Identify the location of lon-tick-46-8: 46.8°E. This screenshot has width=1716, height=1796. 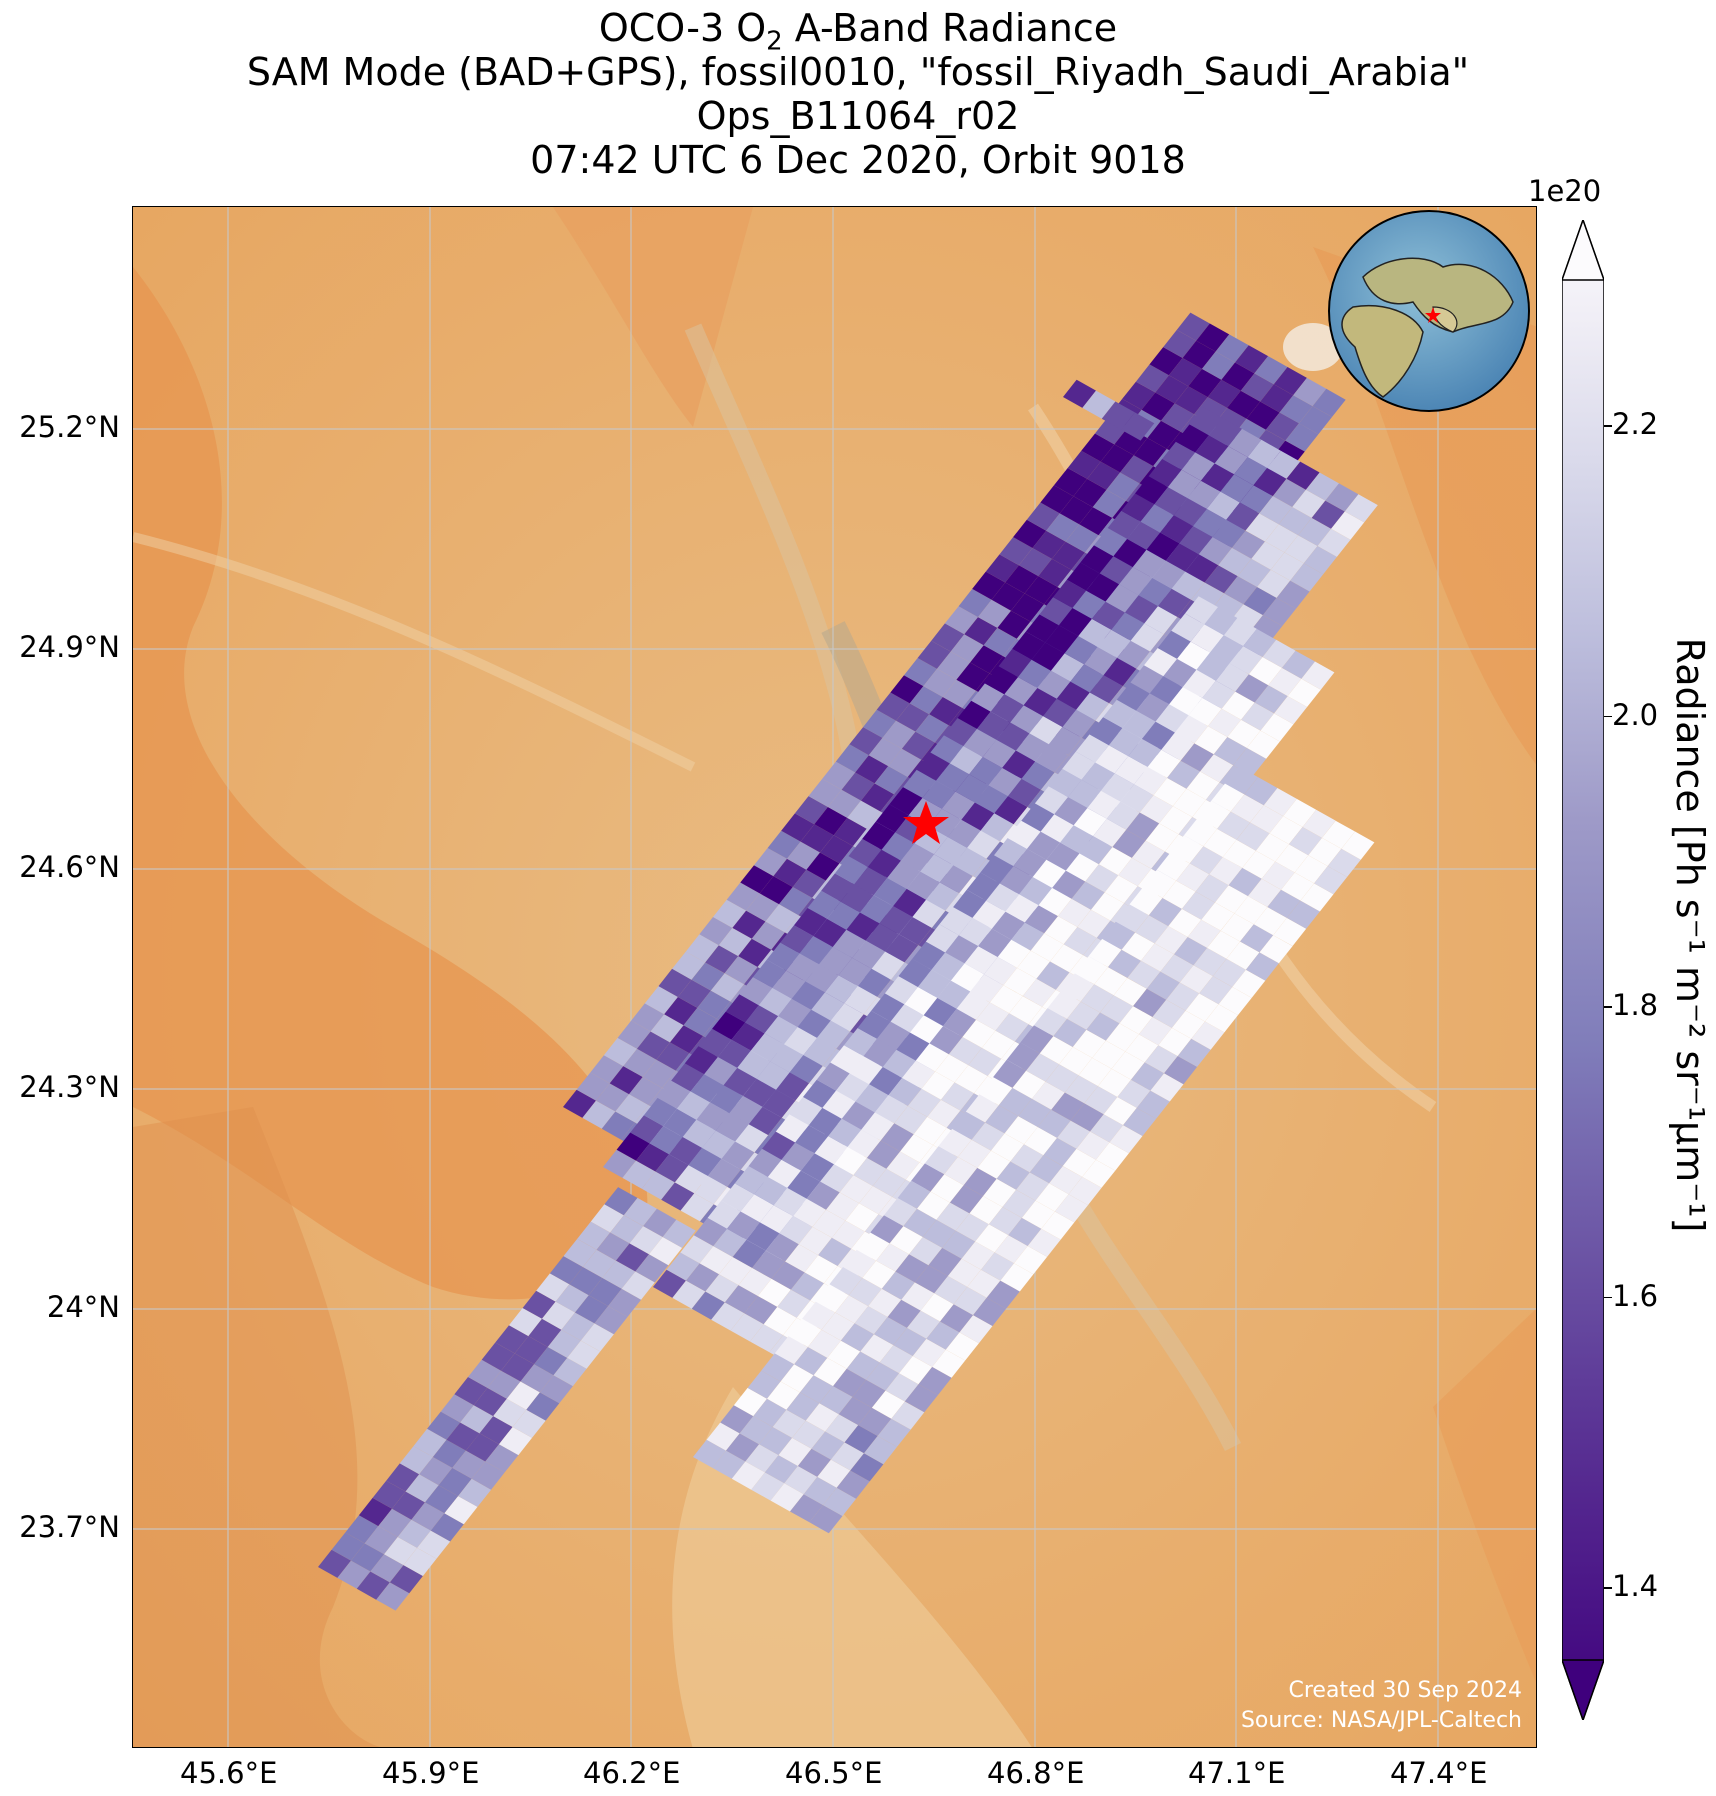
(1036, 1773).